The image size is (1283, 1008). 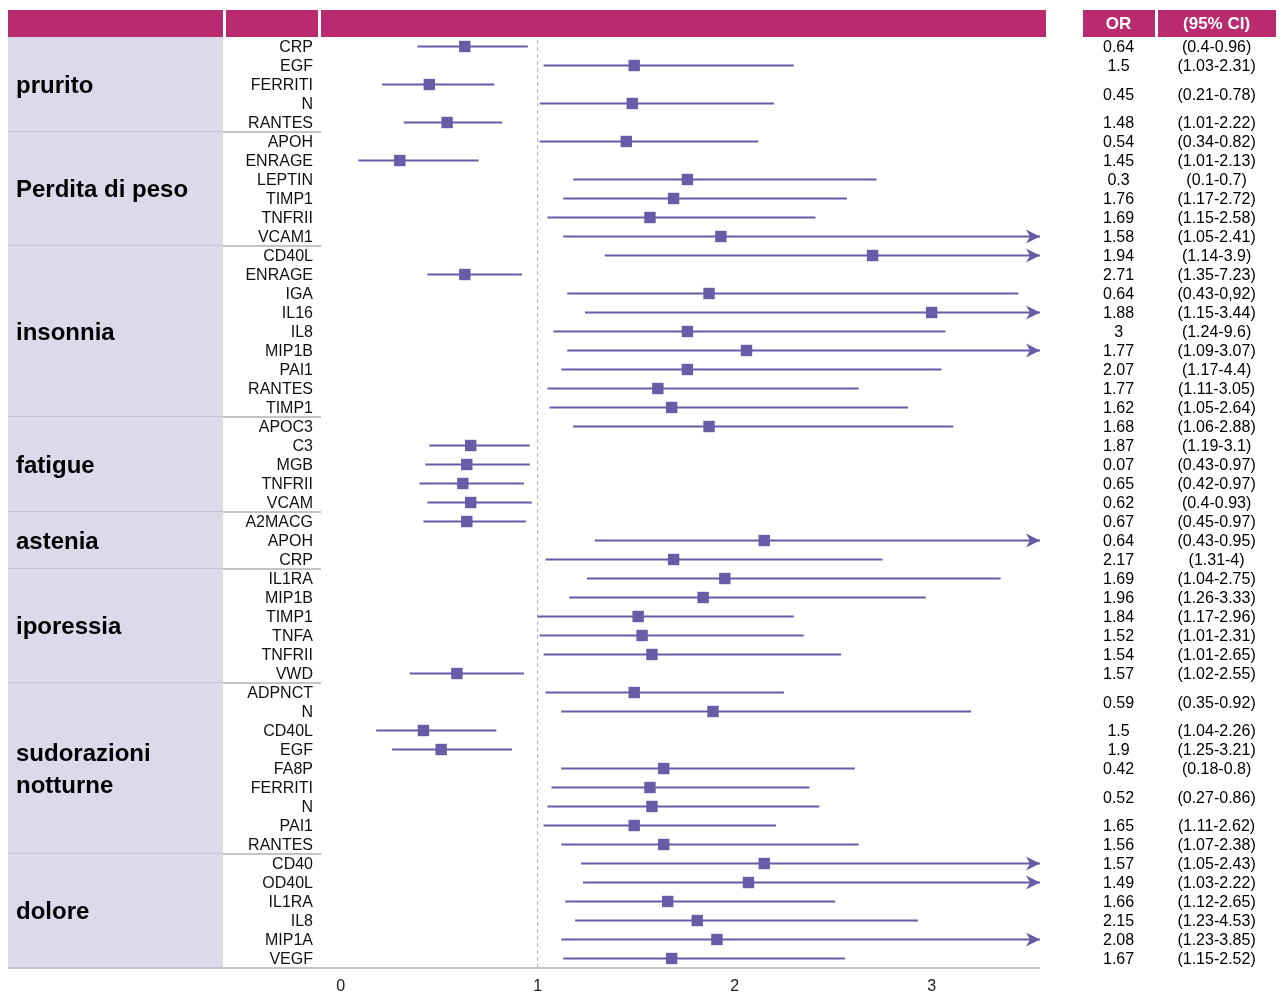 I want to click on text: (0.4-0.96), so click(x=1216, y=46).